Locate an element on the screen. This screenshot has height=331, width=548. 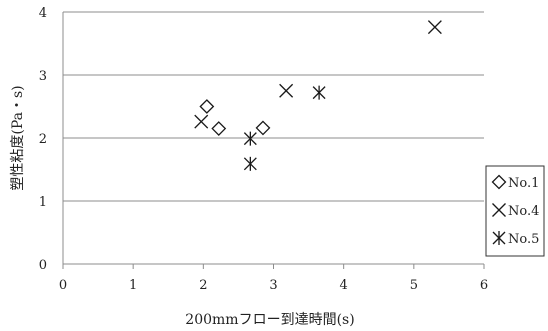
legend: No.1 No.4 No.5 is located at coordinates (515, 211).